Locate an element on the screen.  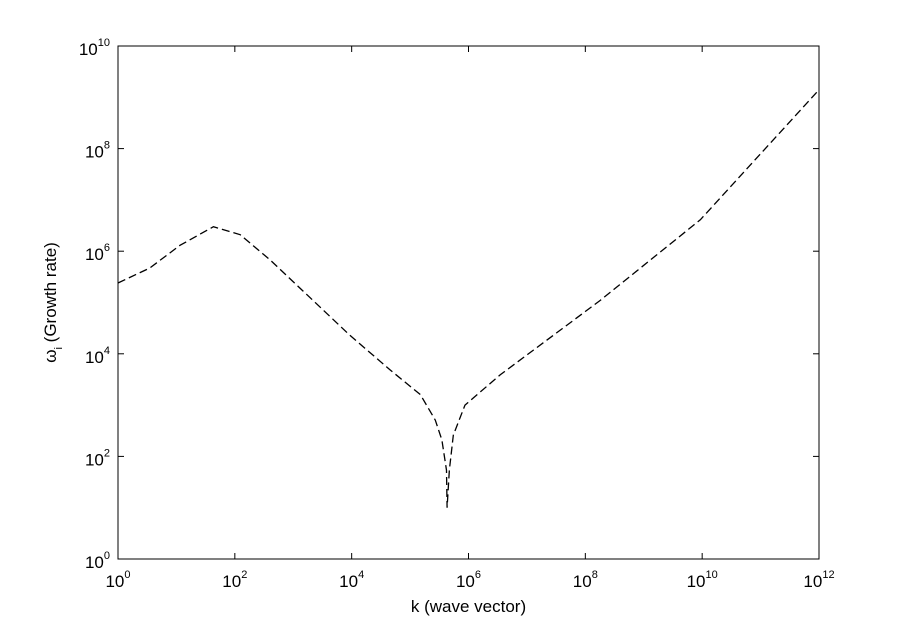
y-label-text: (Growth rate) is located at coordinates (50, 292).